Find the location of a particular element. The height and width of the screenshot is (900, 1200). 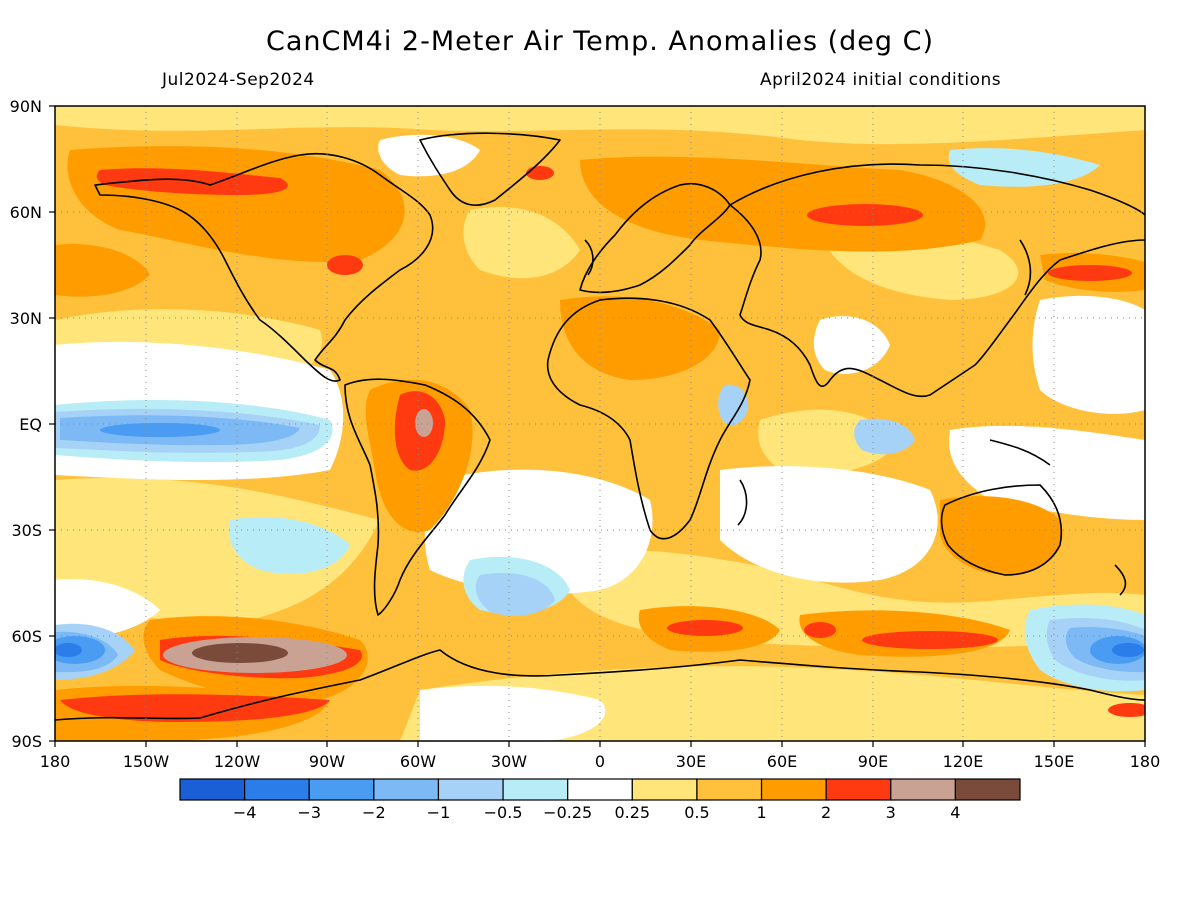

anomaly-midblue-tpac is located at coordinates (160, 430).